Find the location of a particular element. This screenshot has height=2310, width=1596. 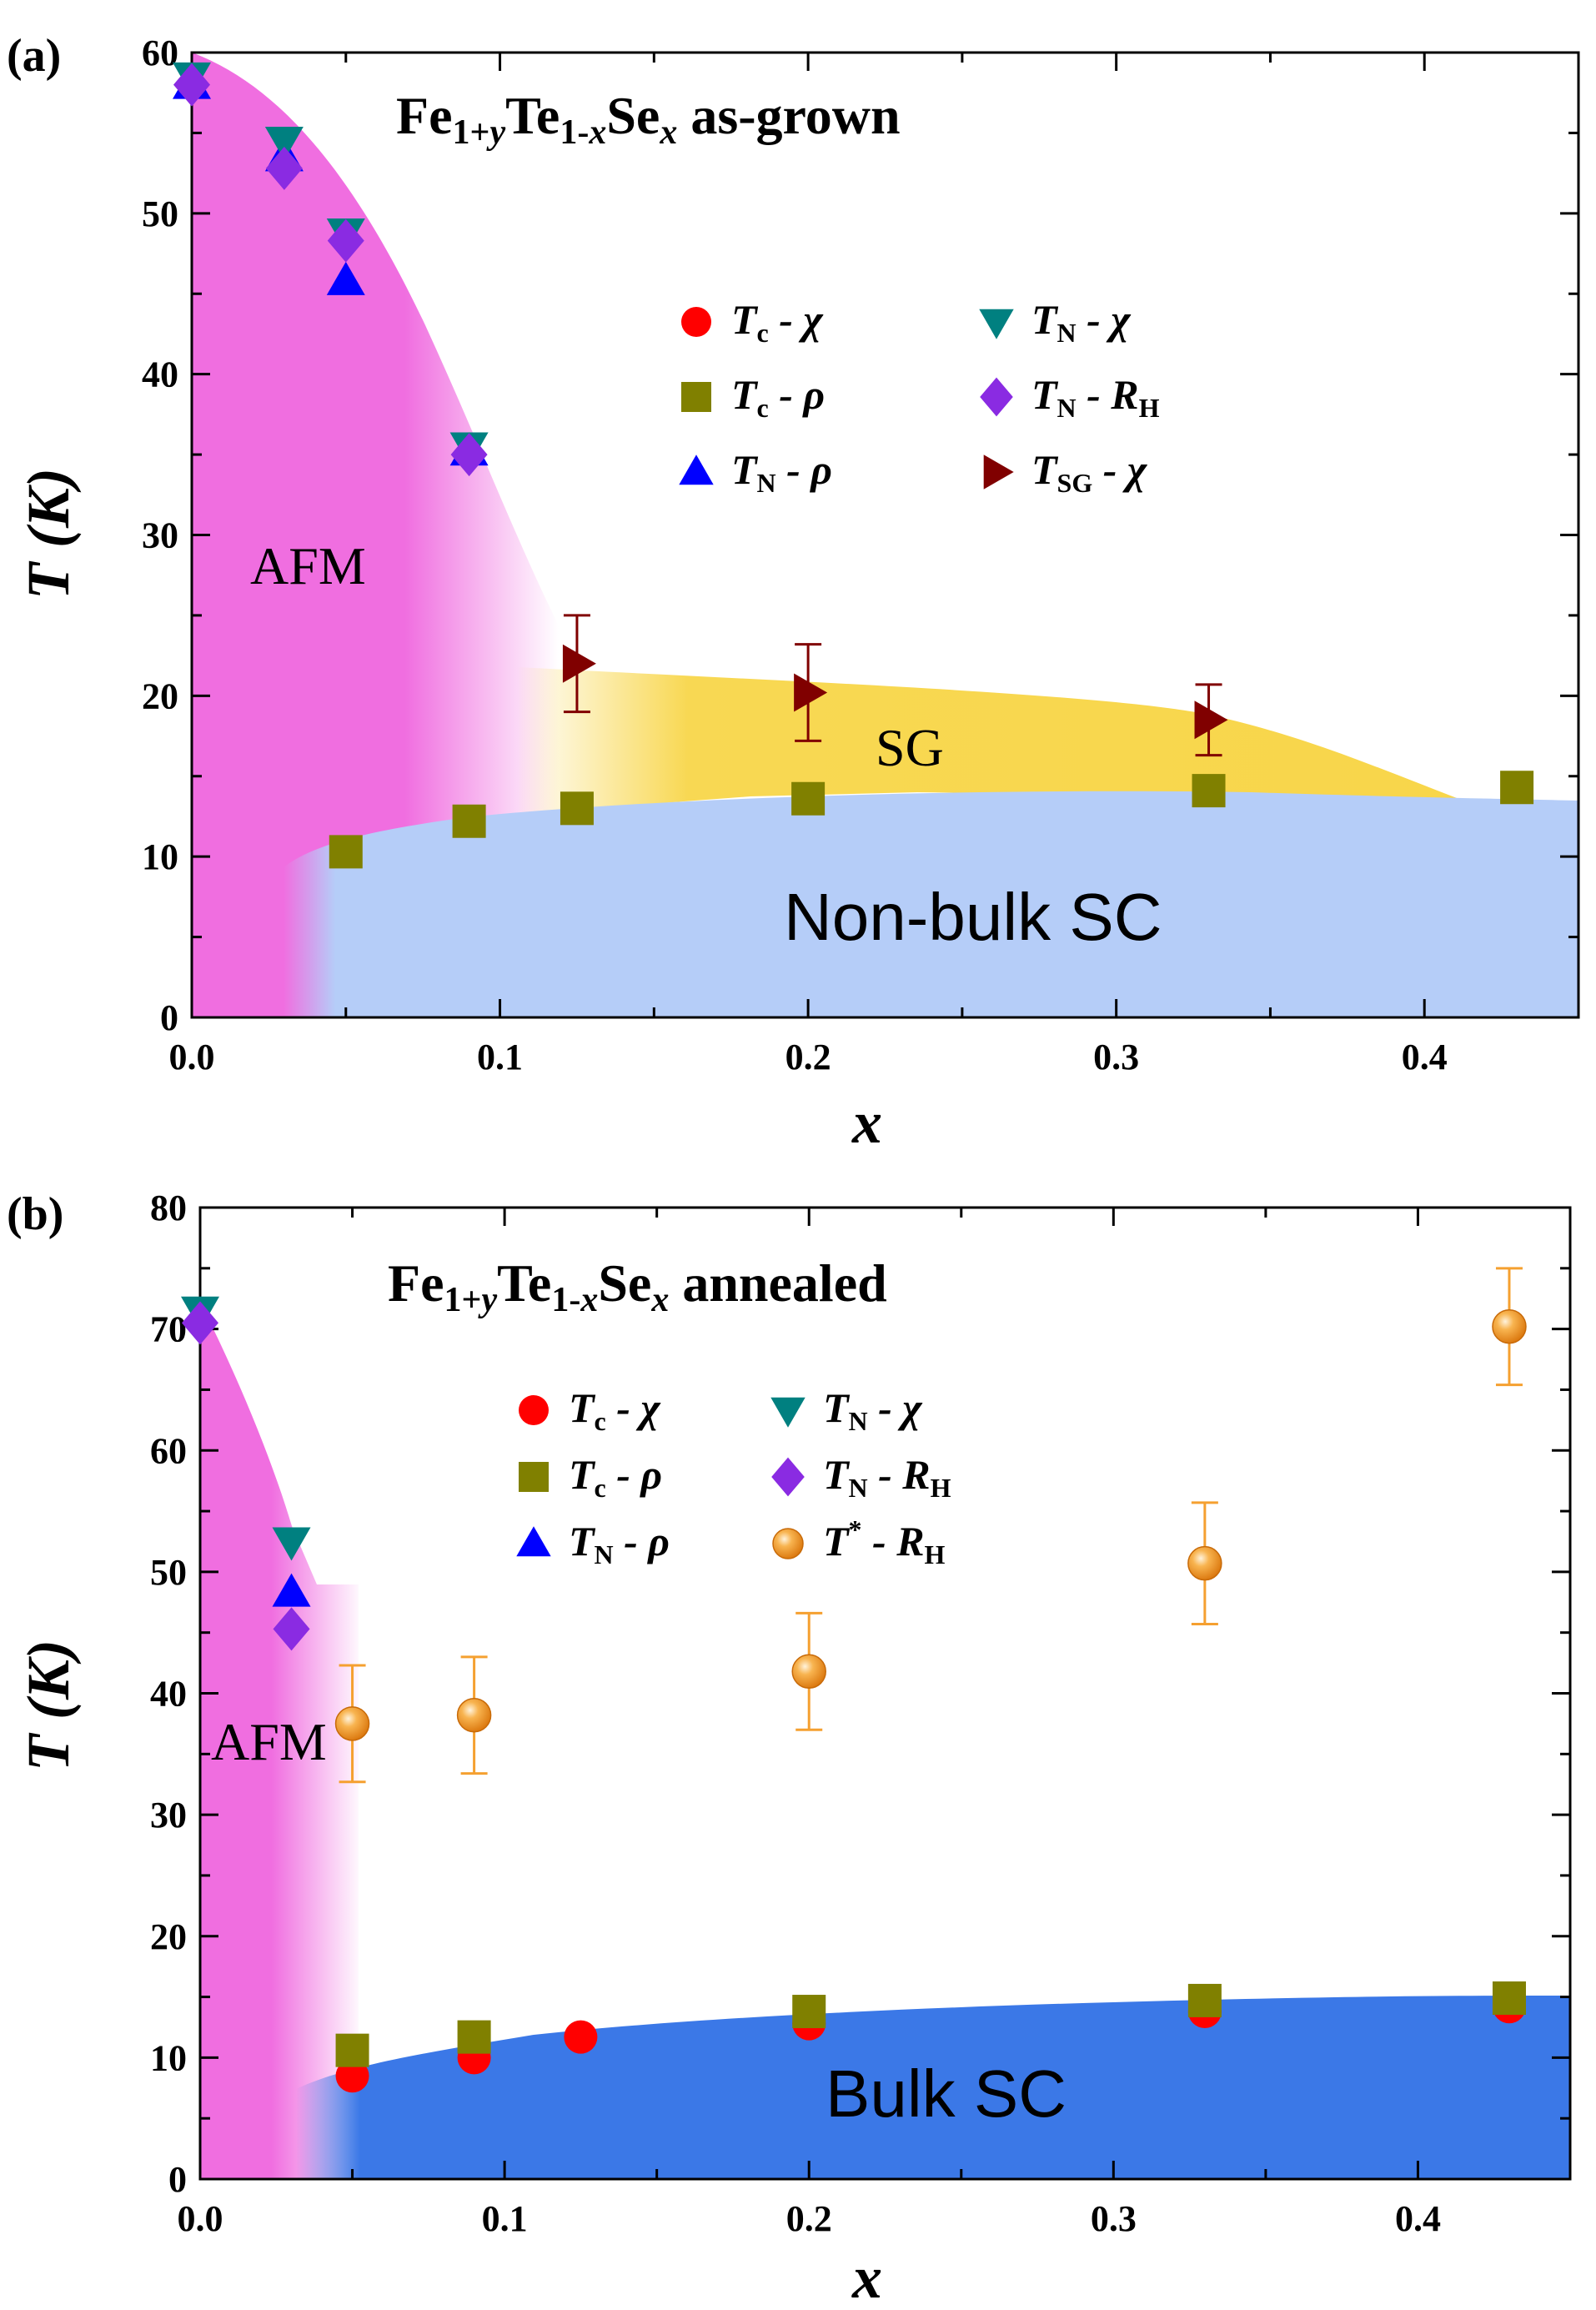

legend-label: TSG - χ is located at coordinates (1089, 472).